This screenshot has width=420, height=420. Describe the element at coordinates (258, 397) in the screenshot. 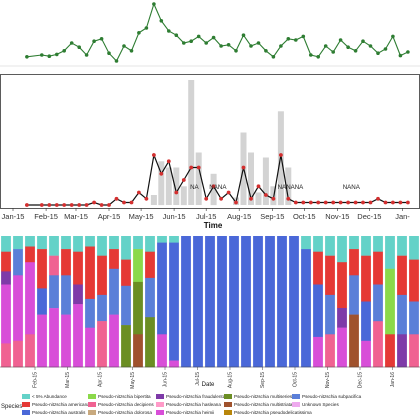

I see `legend-entry: Pseudo-nitzschia multiseries` at that location.